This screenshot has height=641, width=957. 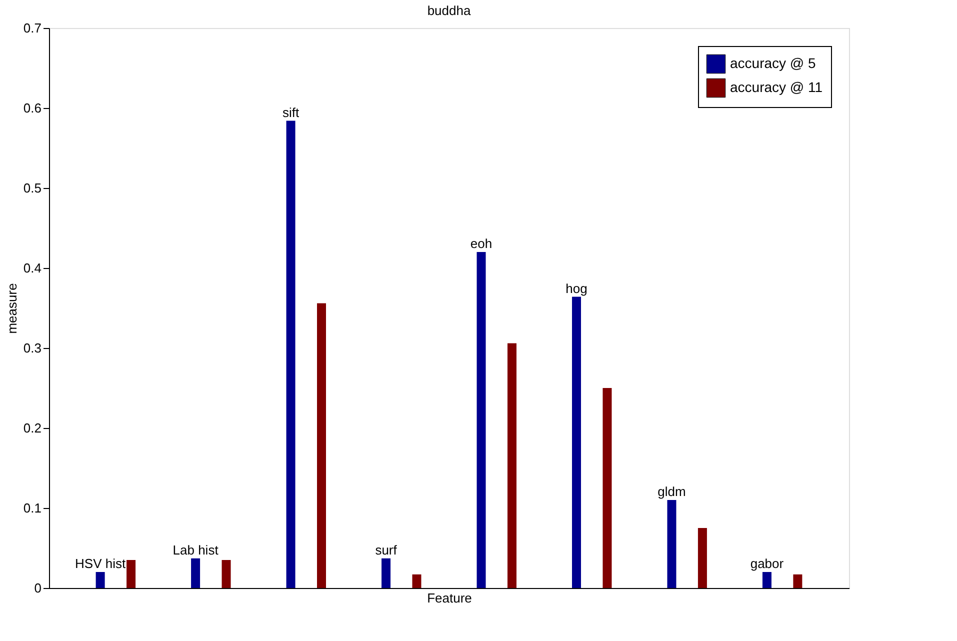 I want to click on y-tick-label: 0.6, so click(x=32, y=108).